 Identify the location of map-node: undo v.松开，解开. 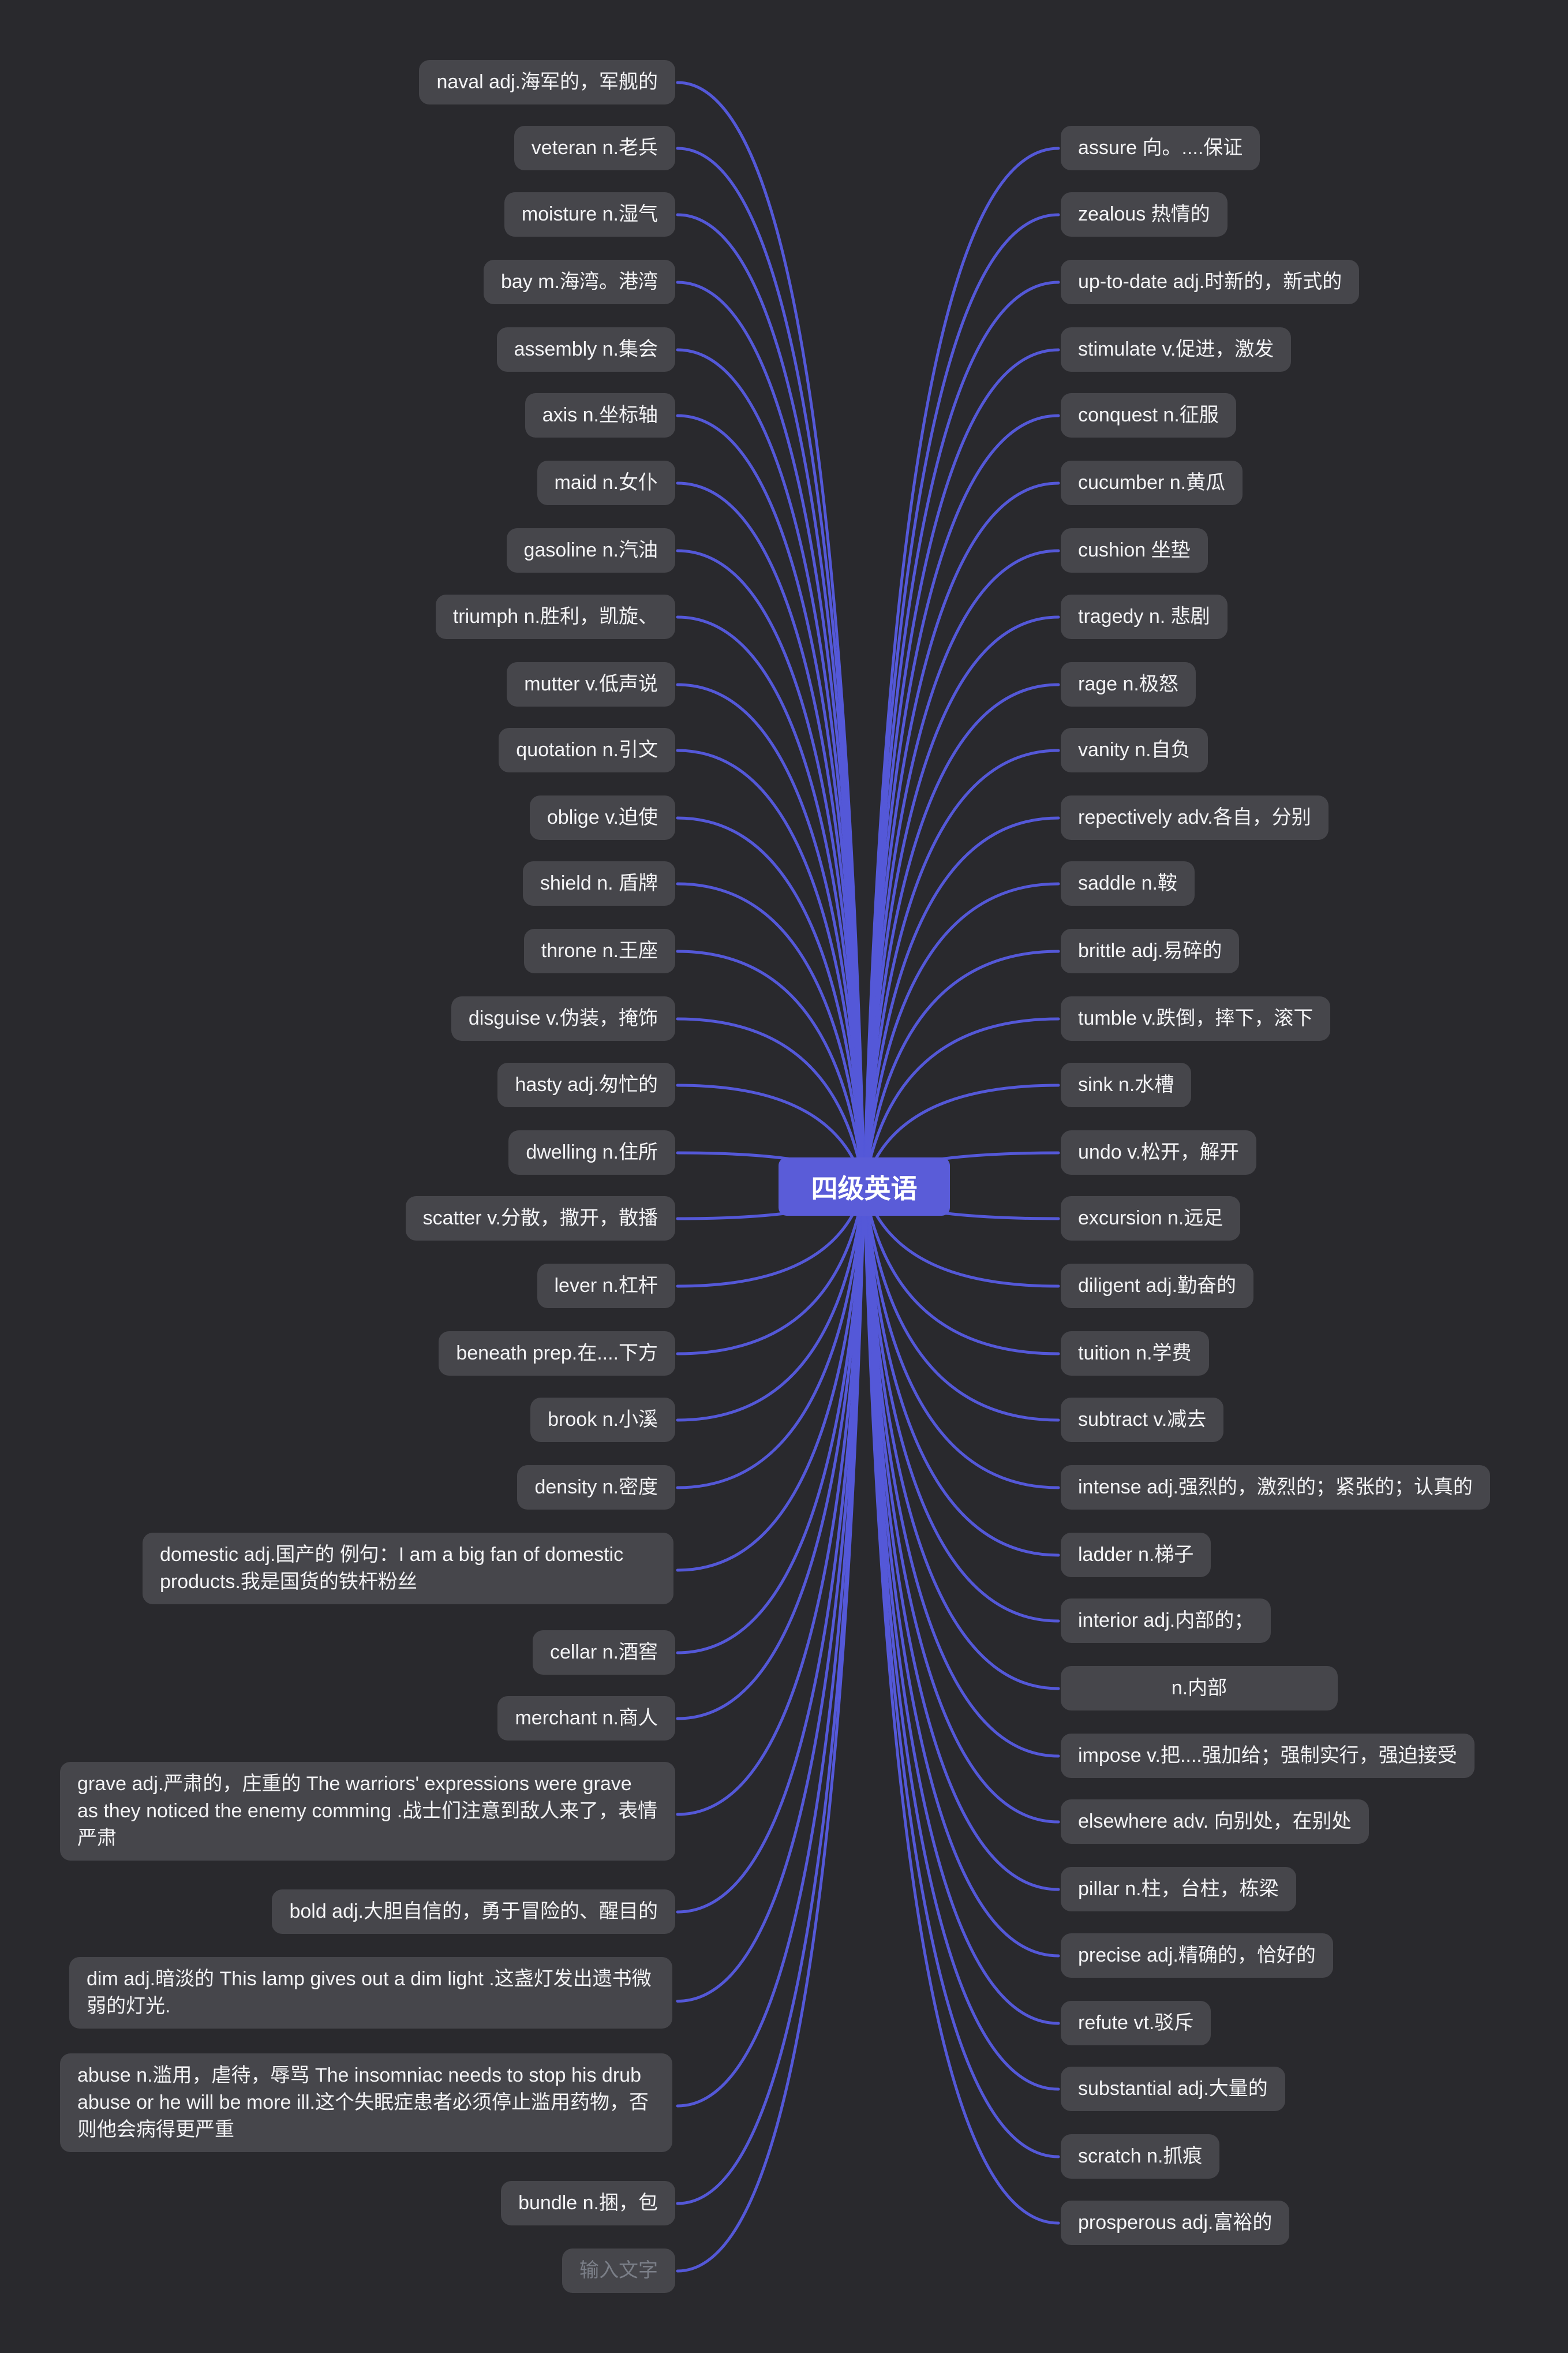
(1159, 1152).